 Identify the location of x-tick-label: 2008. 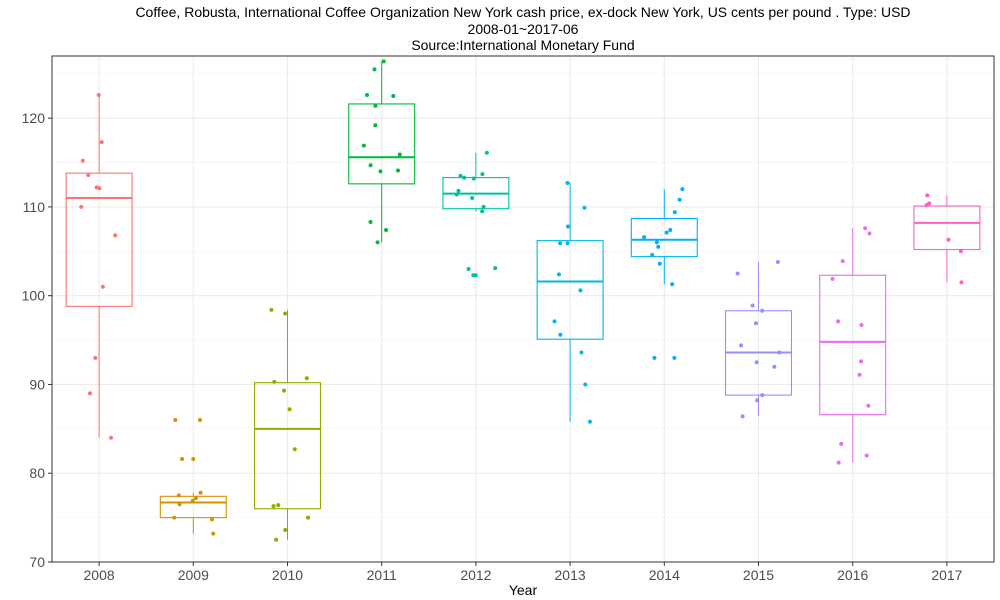
(99, 575).